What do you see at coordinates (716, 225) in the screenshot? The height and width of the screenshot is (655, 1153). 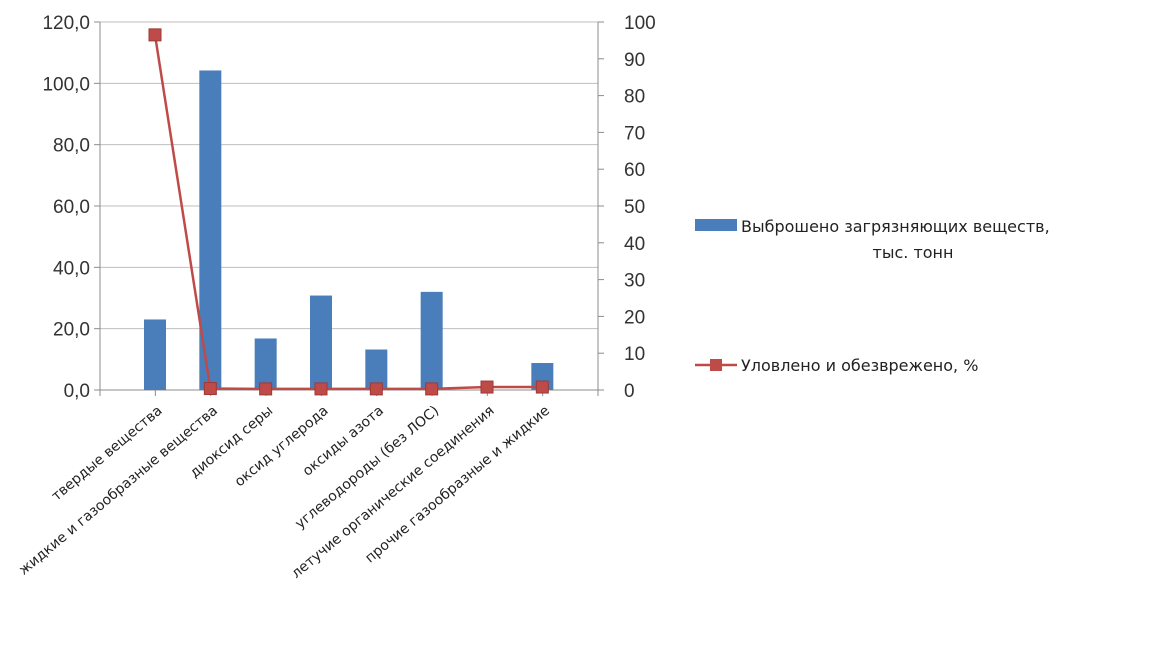 I see `legend-bar-swatch` at bounding box center [716, 225].